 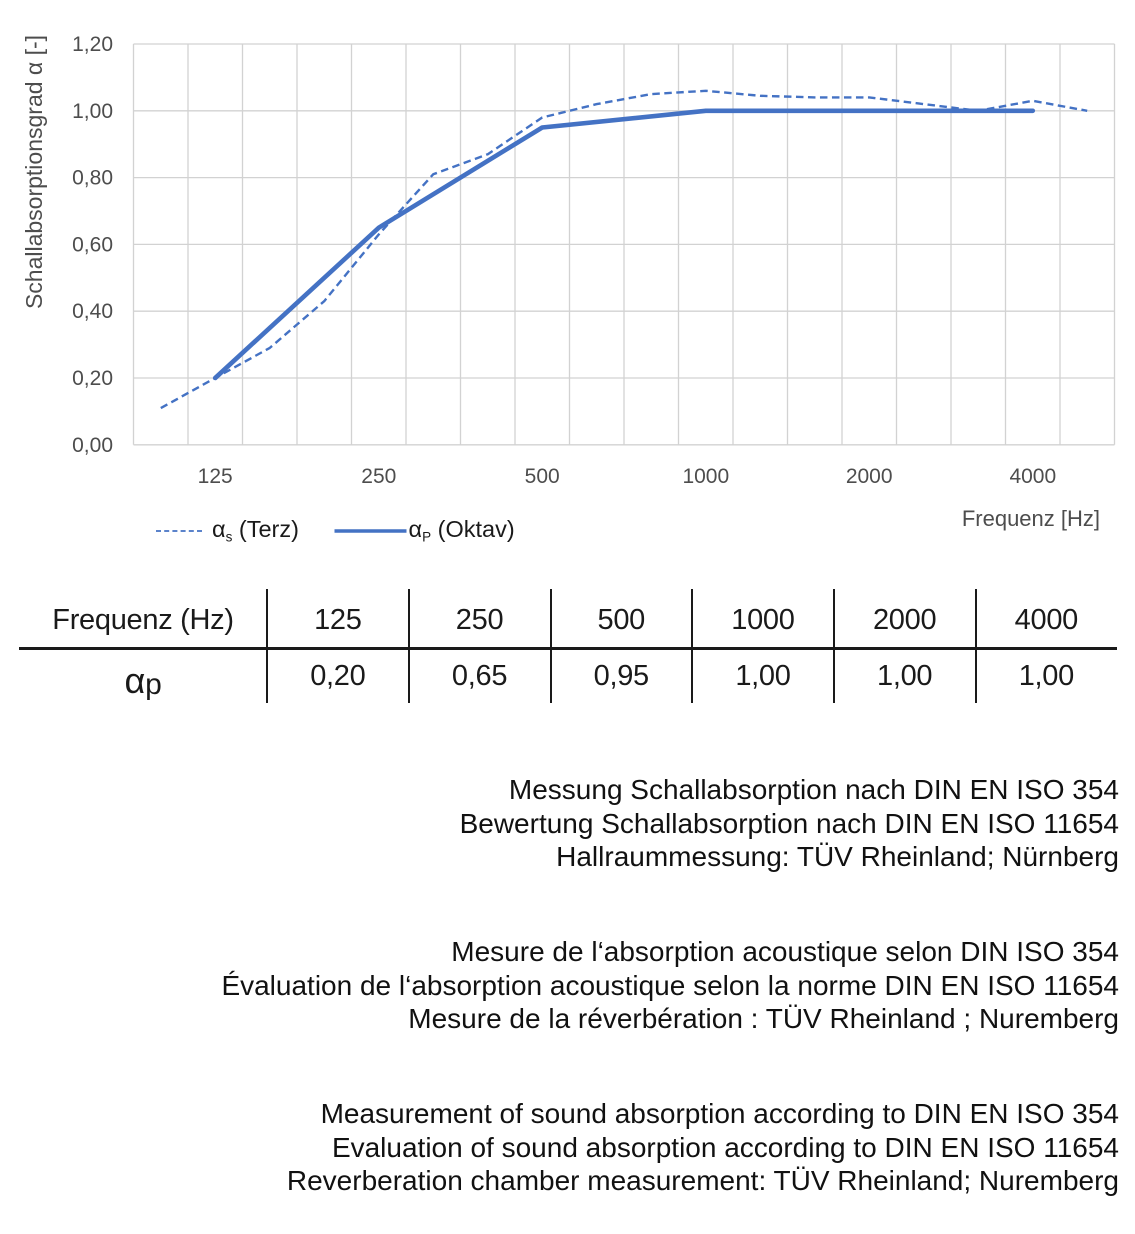 I want to click on svg-text: Frequenz [Hz], so click(x=1031, y=518).